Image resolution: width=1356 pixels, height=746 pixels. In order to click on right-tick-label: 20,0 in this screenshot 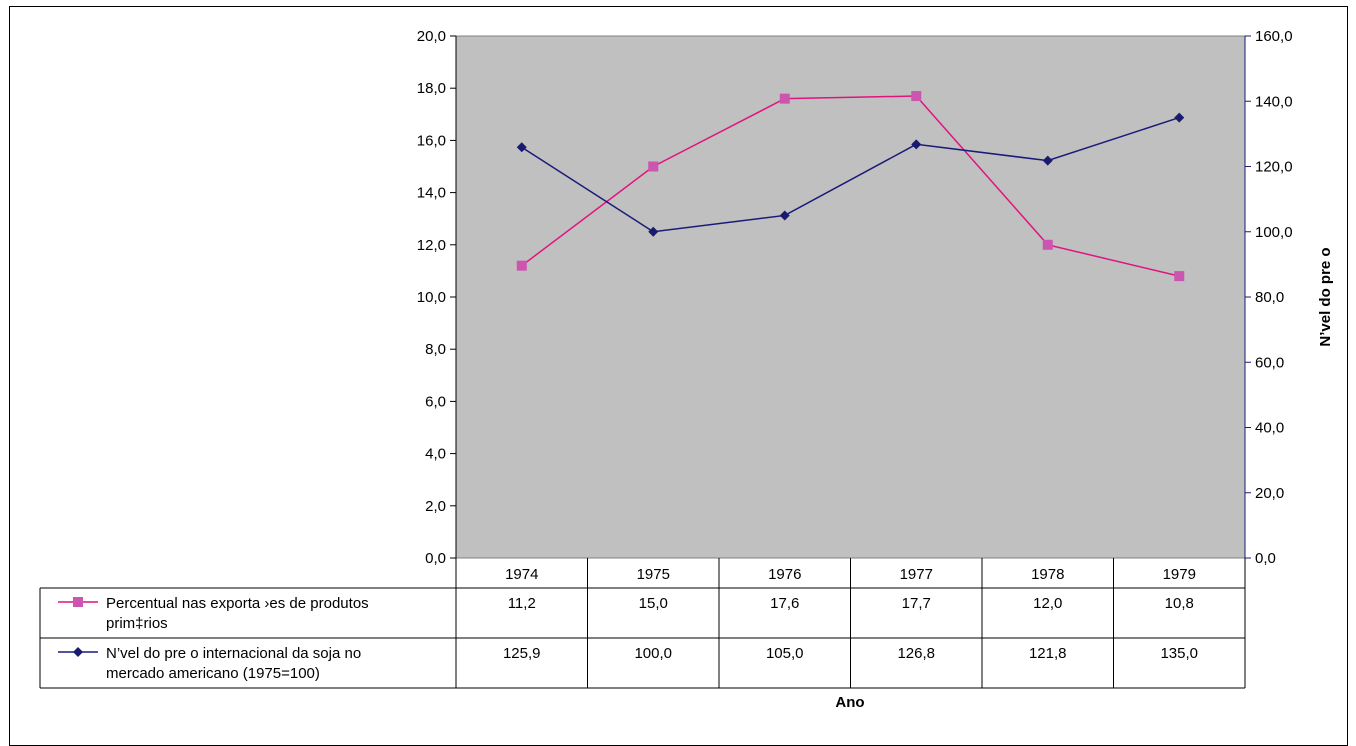, I will do `click(1269, 493)`.